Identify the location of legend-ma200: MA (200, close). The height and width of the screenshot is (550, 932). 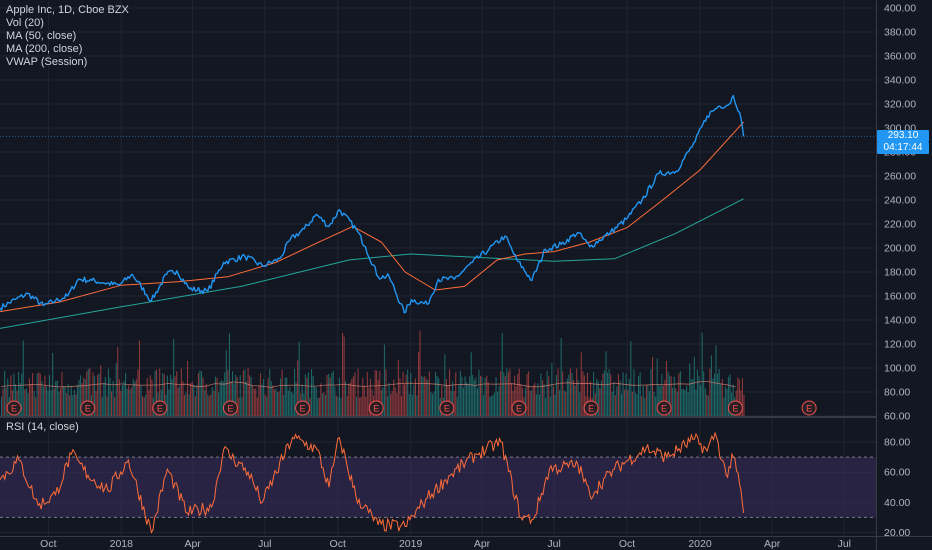
(44, 49).